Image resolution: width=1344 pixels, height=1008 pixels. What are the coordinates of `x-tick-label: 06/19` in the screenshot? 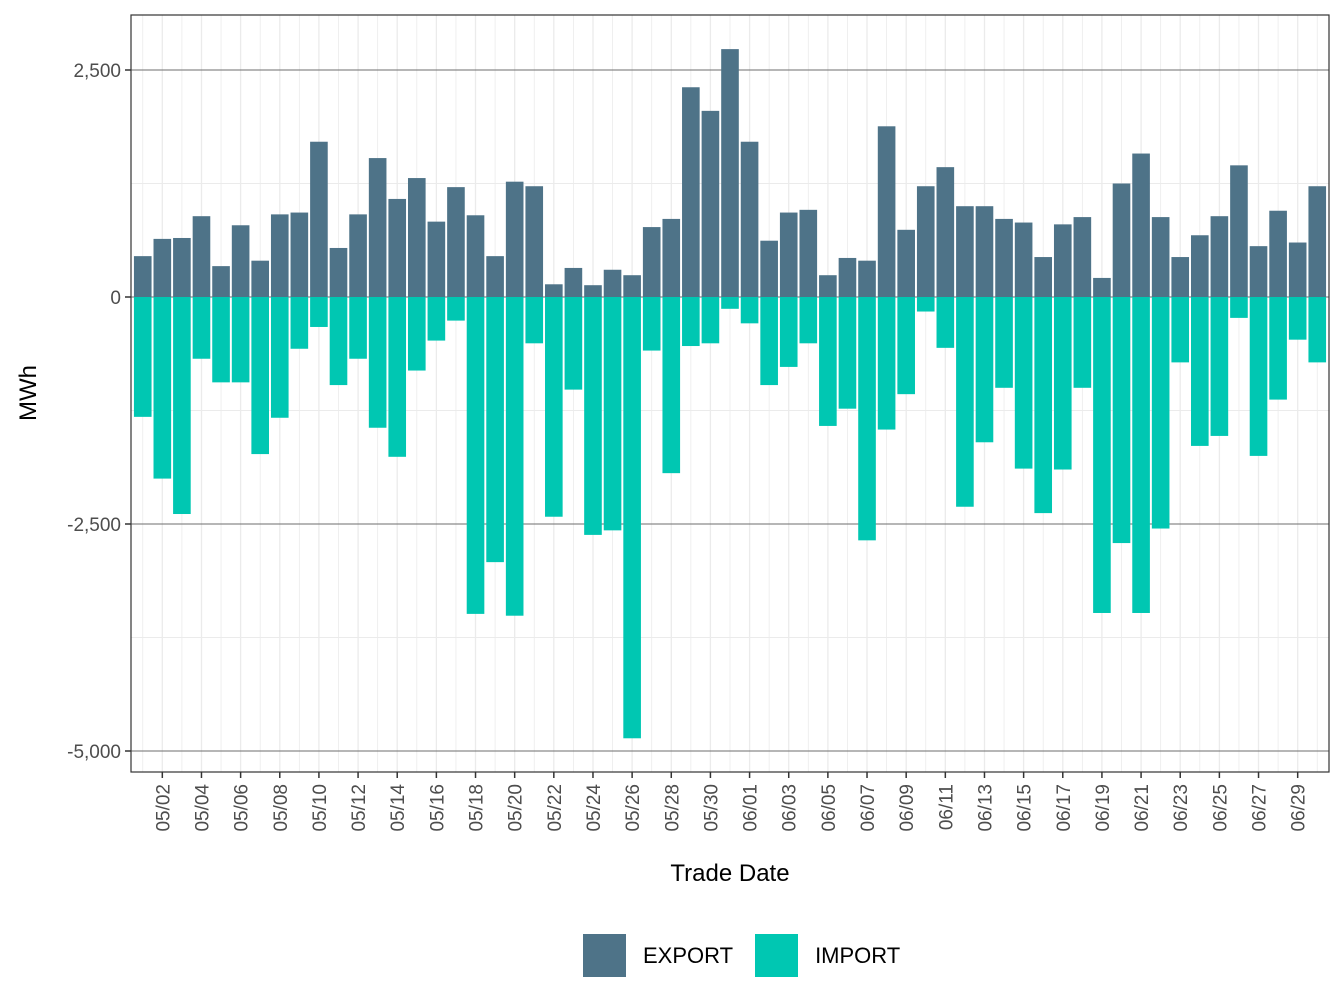 It's located at (1103, 808).